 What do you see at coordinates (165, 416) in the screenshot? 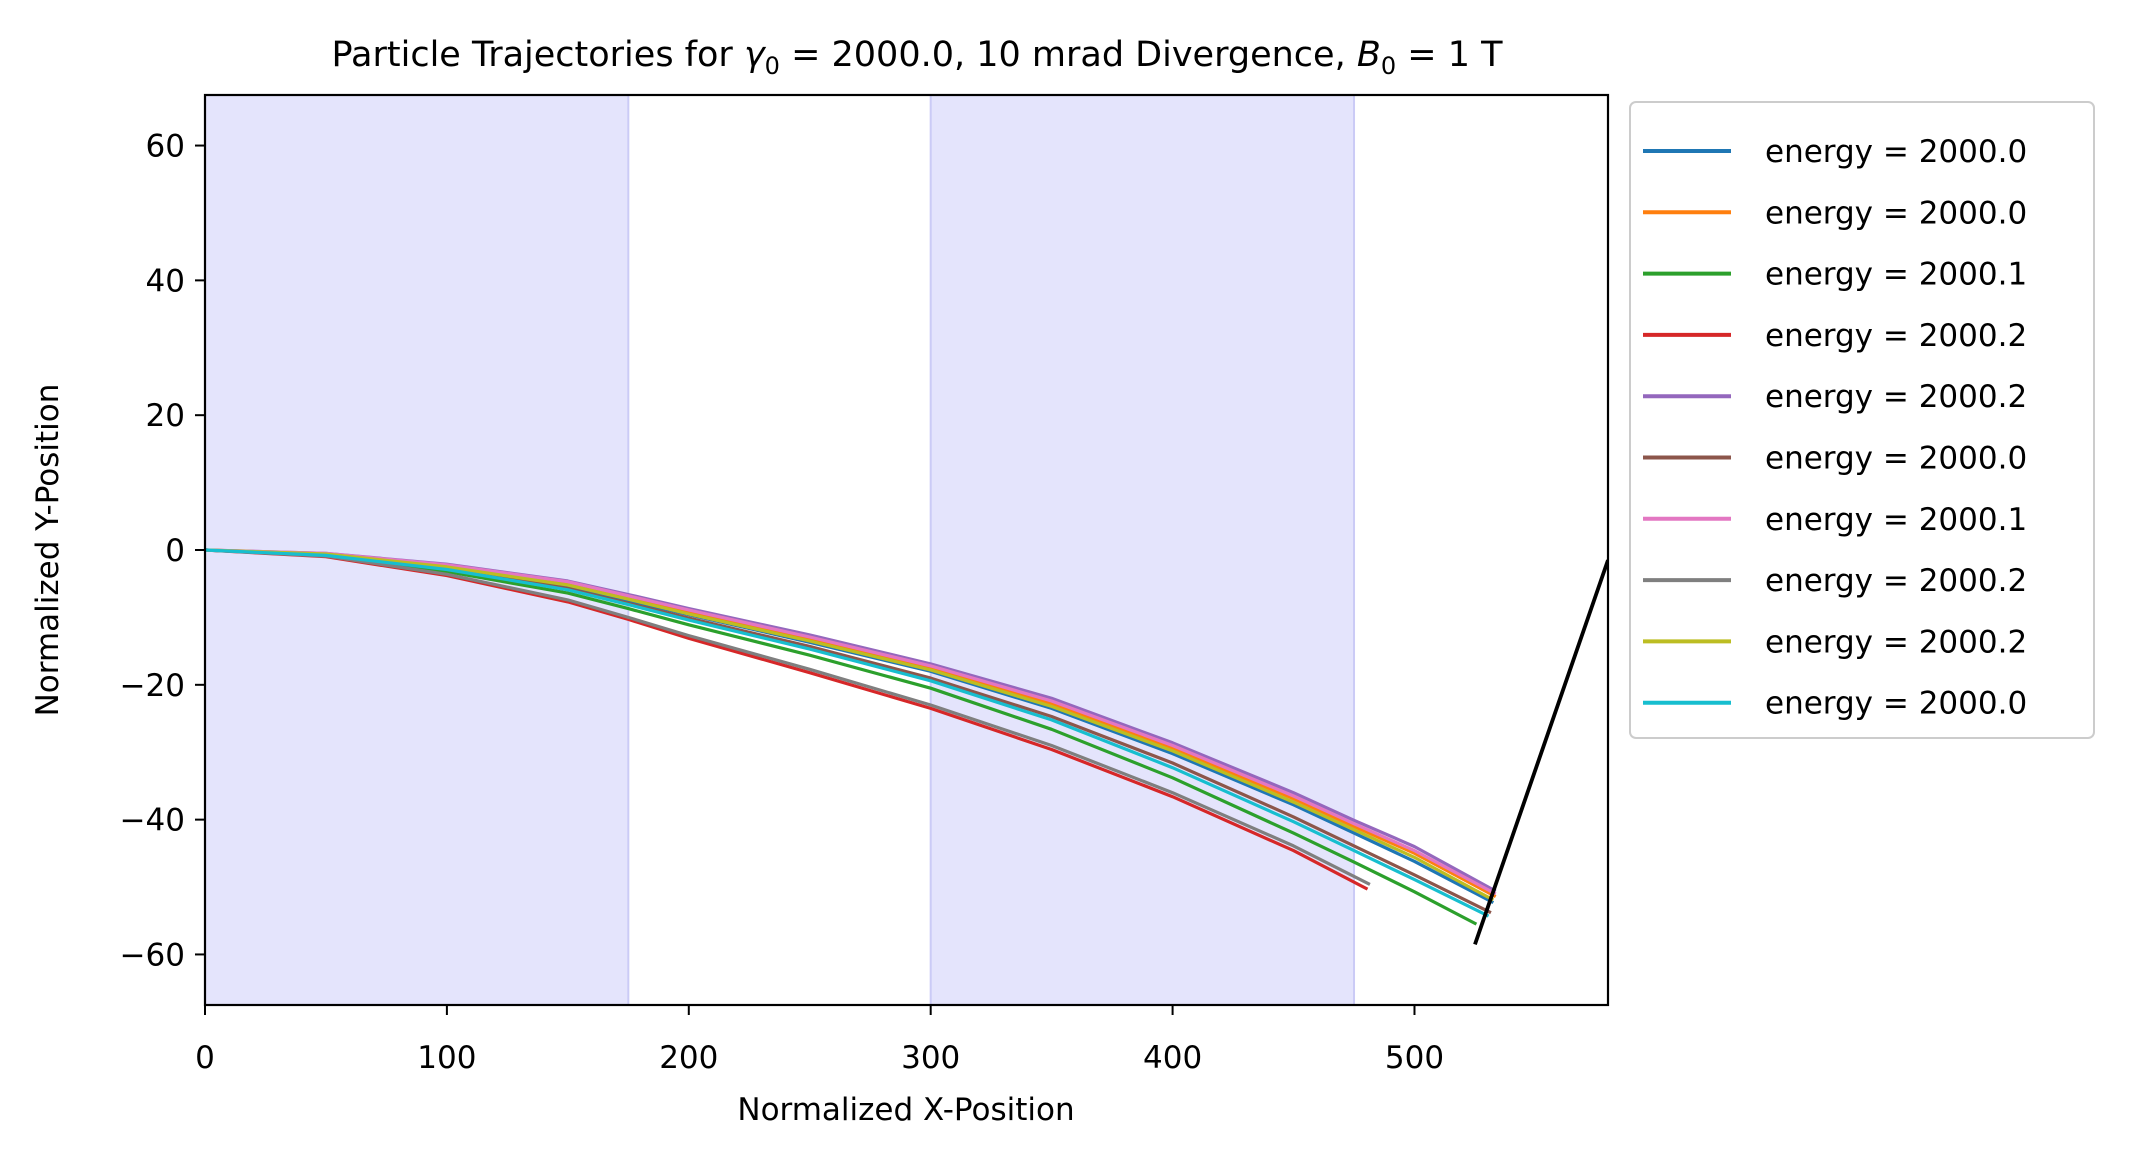
I see `y-tick-label-20: 20` at bounding box center [165, 416].